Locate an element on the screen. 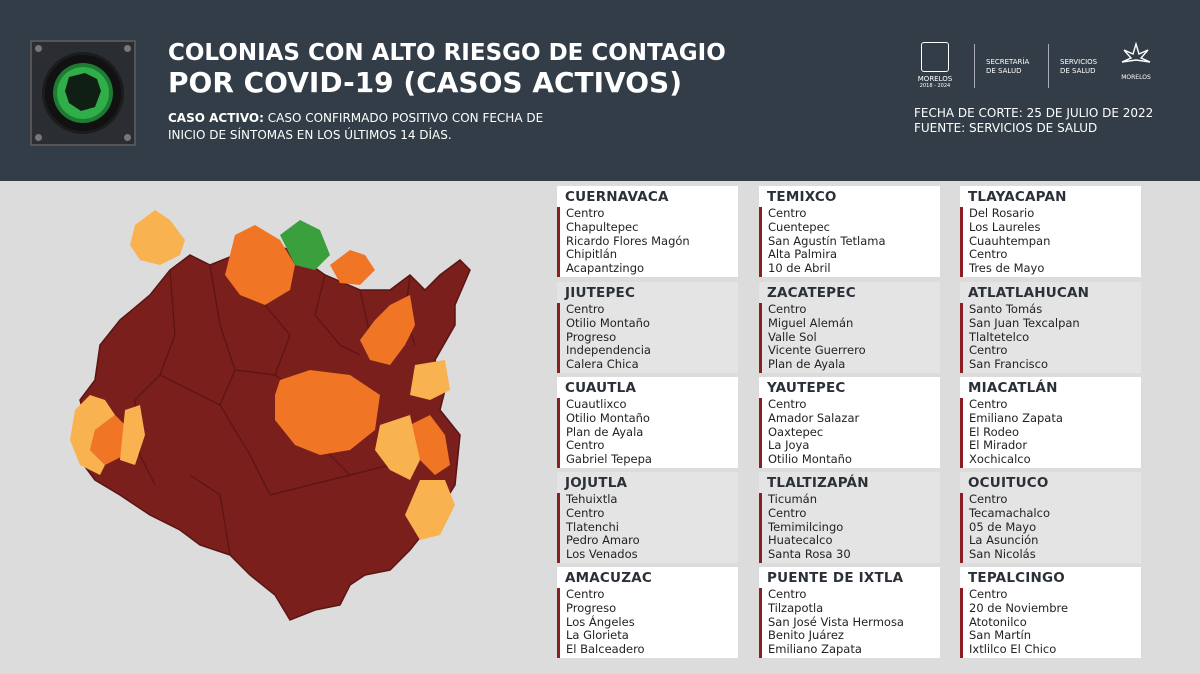 The width and height of the screenshot is (1200, 674). colonia-item: El Mirador is located at coordinates (998, 445).